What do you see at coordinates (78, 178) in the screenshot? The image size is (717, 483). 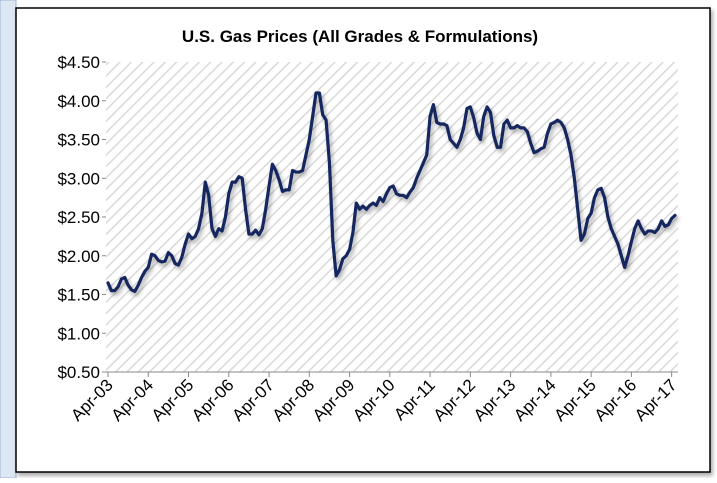 I see `y-tick-label: $3.00` at bounding box center [78, 178].